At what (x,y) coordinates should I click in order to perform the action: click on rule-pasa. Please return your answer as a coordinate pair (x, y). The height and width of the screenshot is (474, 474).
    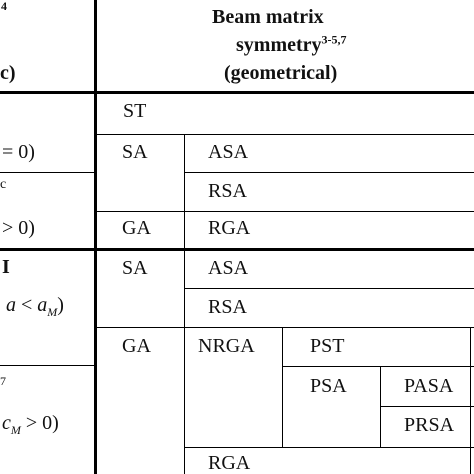
    Looking at the image, I should click on (427, 406).